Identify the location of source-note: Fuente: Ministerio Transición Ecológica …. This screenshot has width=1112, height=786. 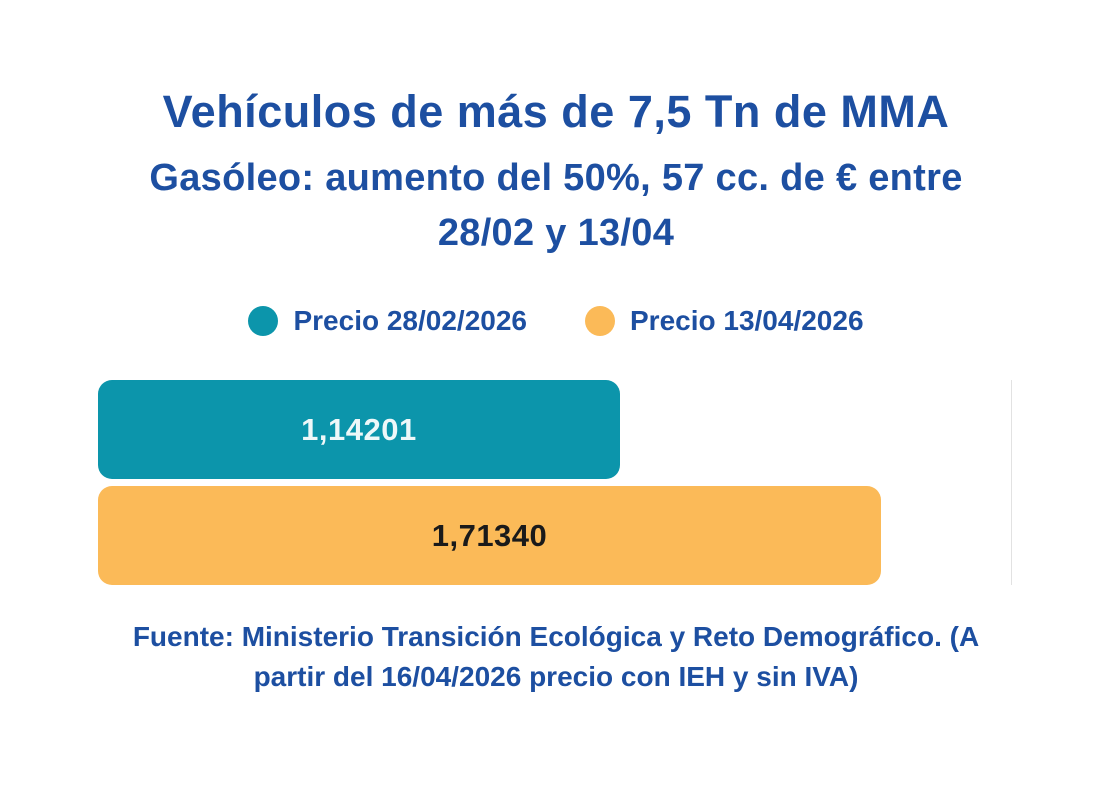
(556, 657).